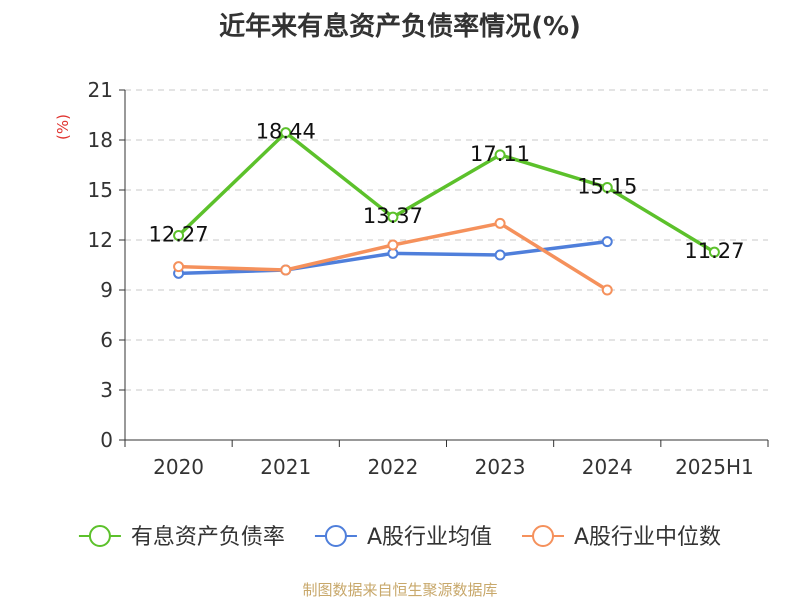 The height and width of the screenshot is (600, 800). I want to click on data-label: 12.27, so click(179, 235).